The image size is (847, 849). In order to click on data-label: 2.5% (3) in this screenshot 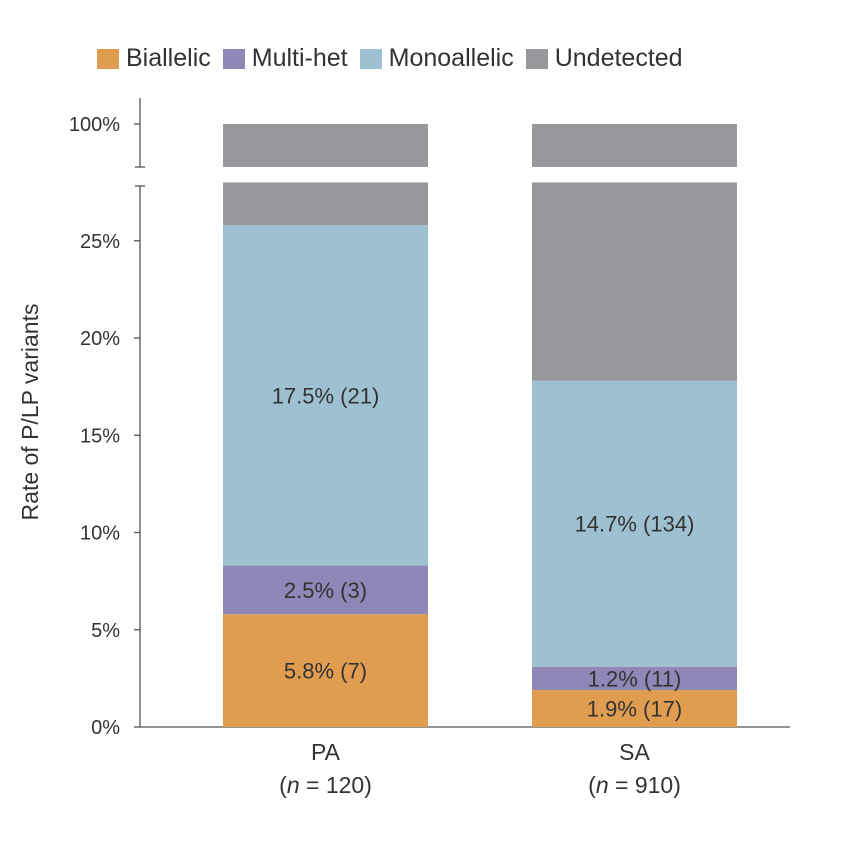, I will do `click(325, 590)`.